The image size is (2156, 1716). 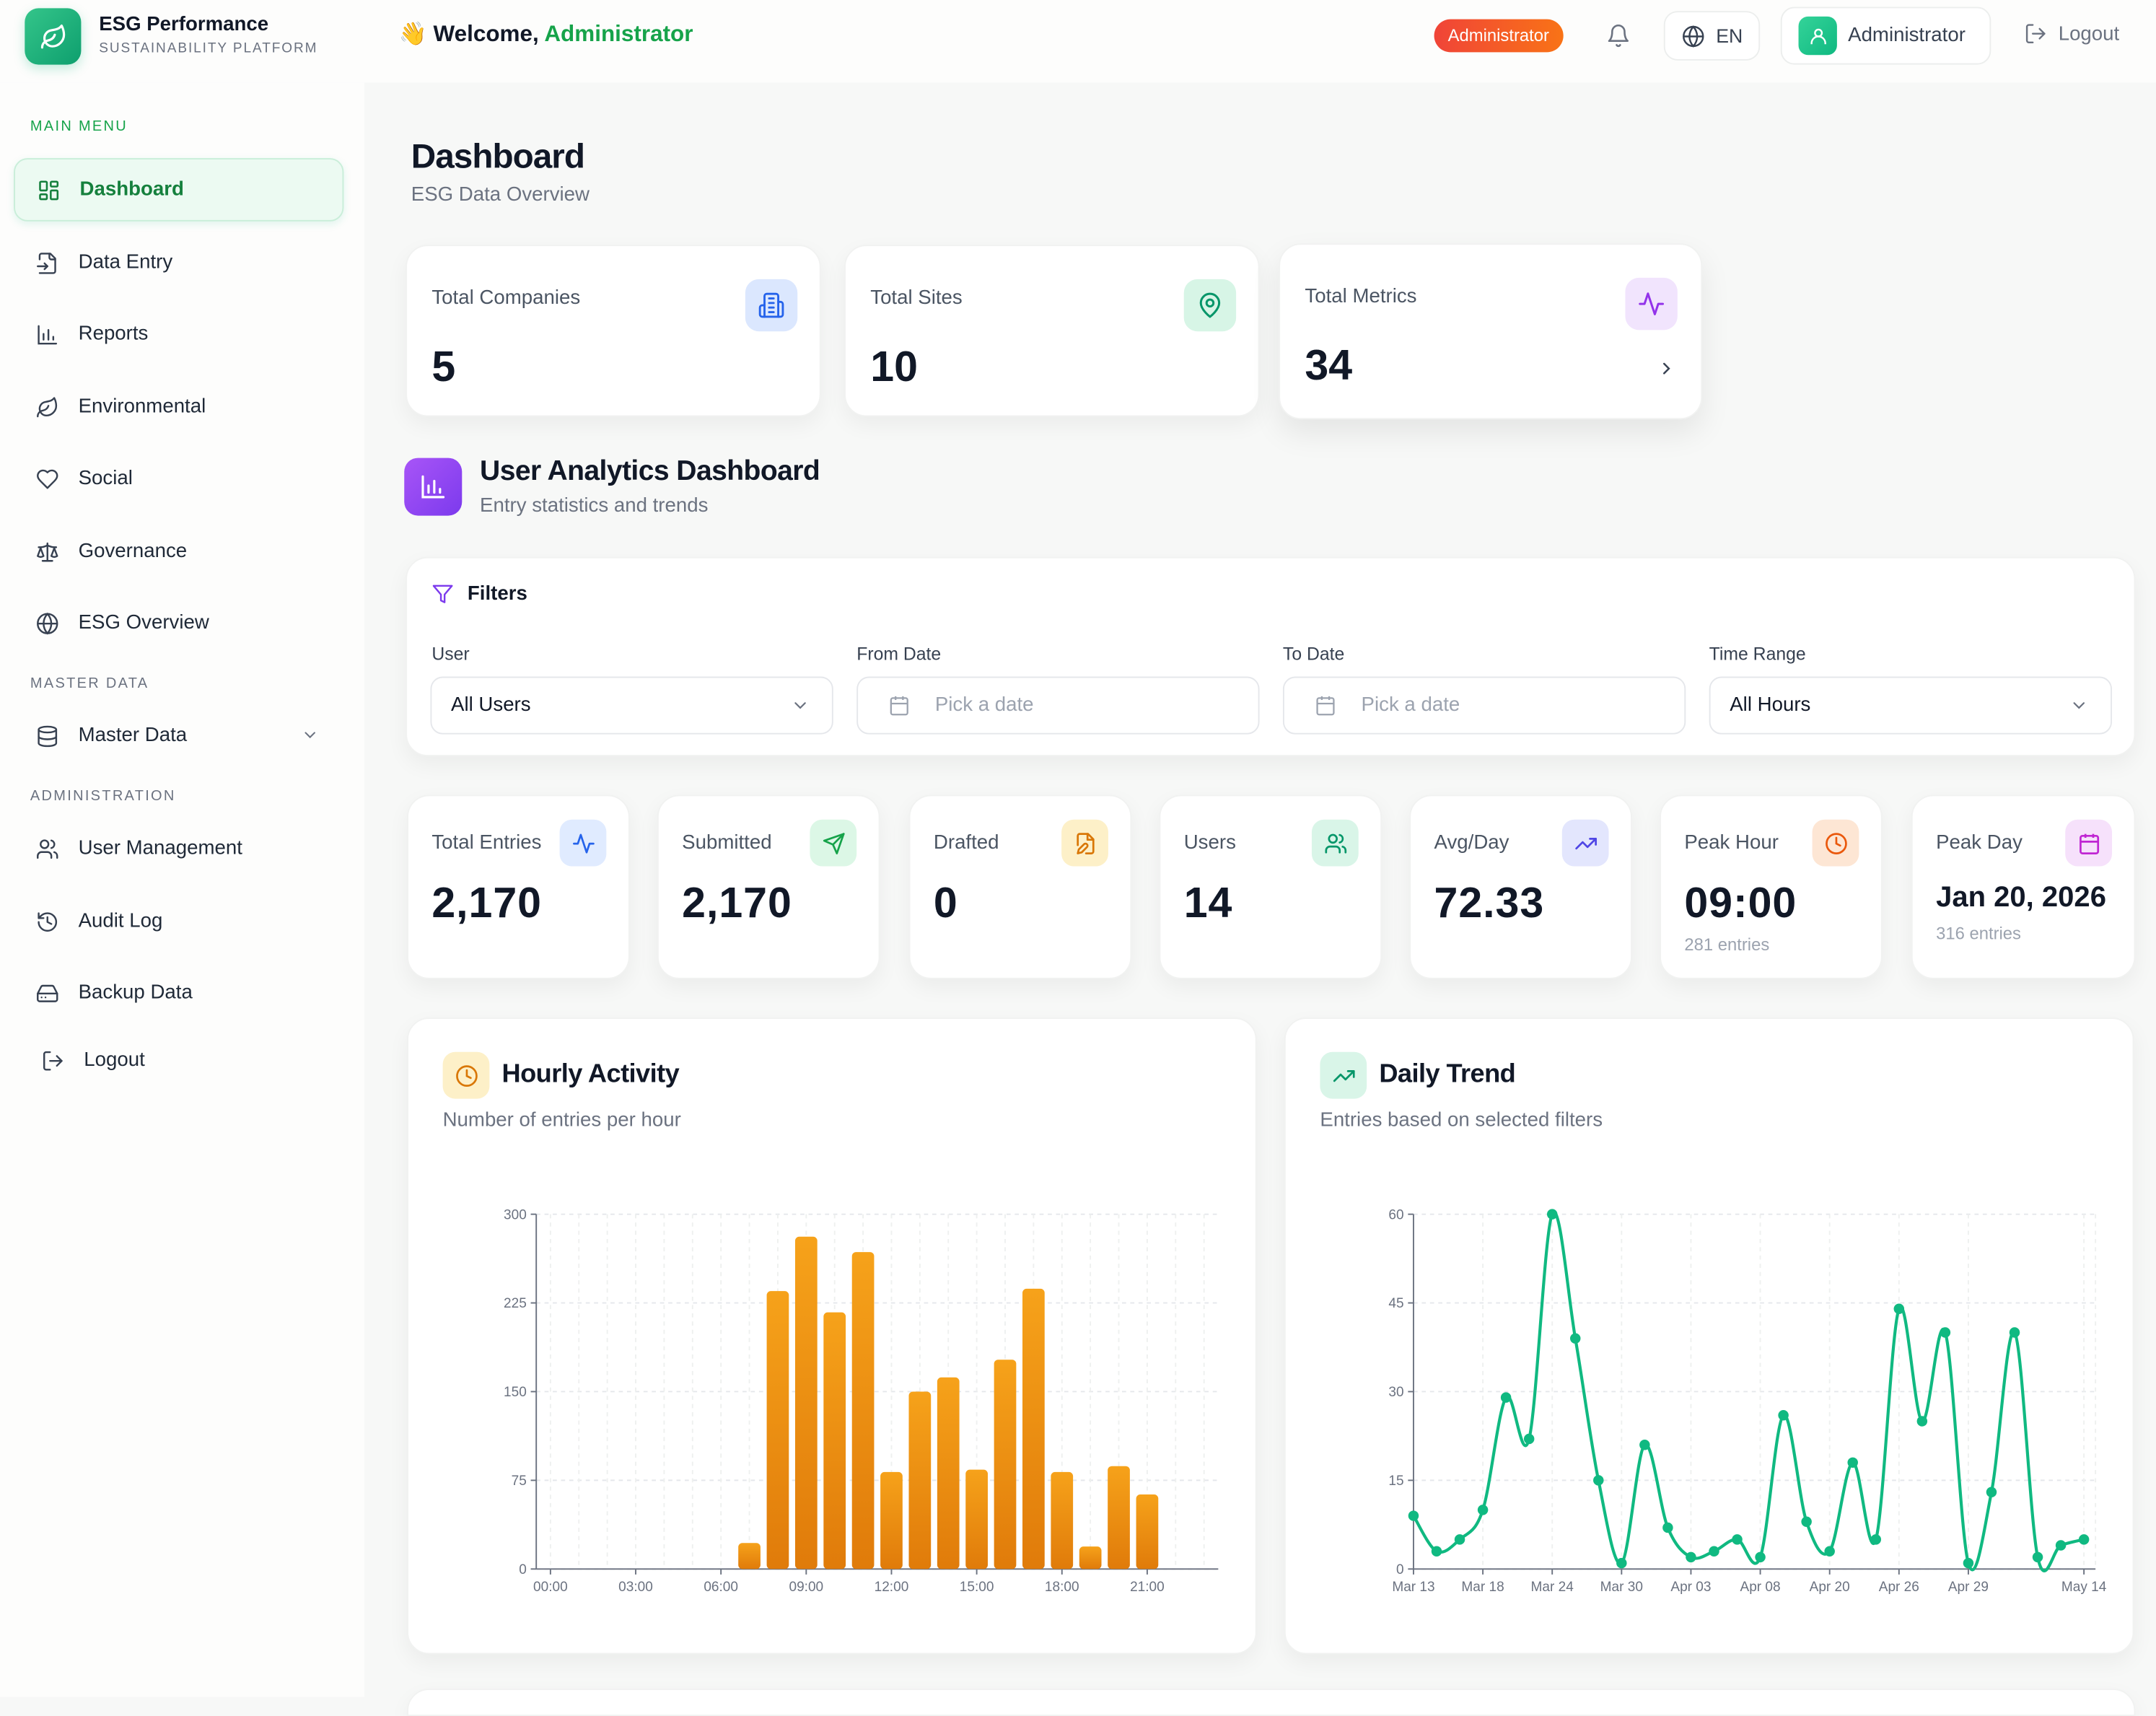 What do you see at coordinates (618, 34) in the screenshot?
I see `welcome-name: Administrator` at bounding box center [618, 34].